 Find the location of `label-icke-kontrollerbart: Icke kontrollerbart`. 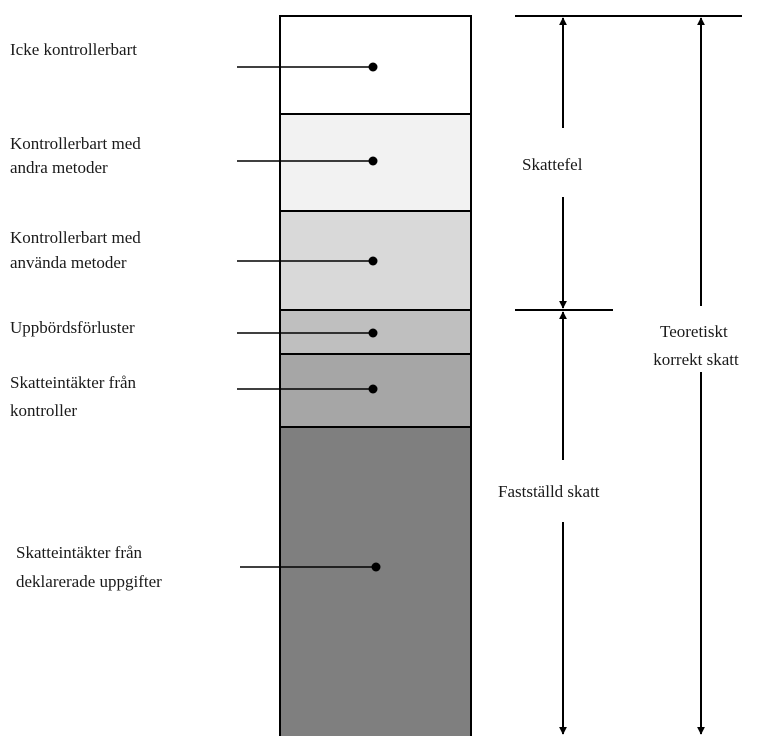

label-icke-kontrollerbart: Icke kontrollerbart is located at coordinates (73, 49).